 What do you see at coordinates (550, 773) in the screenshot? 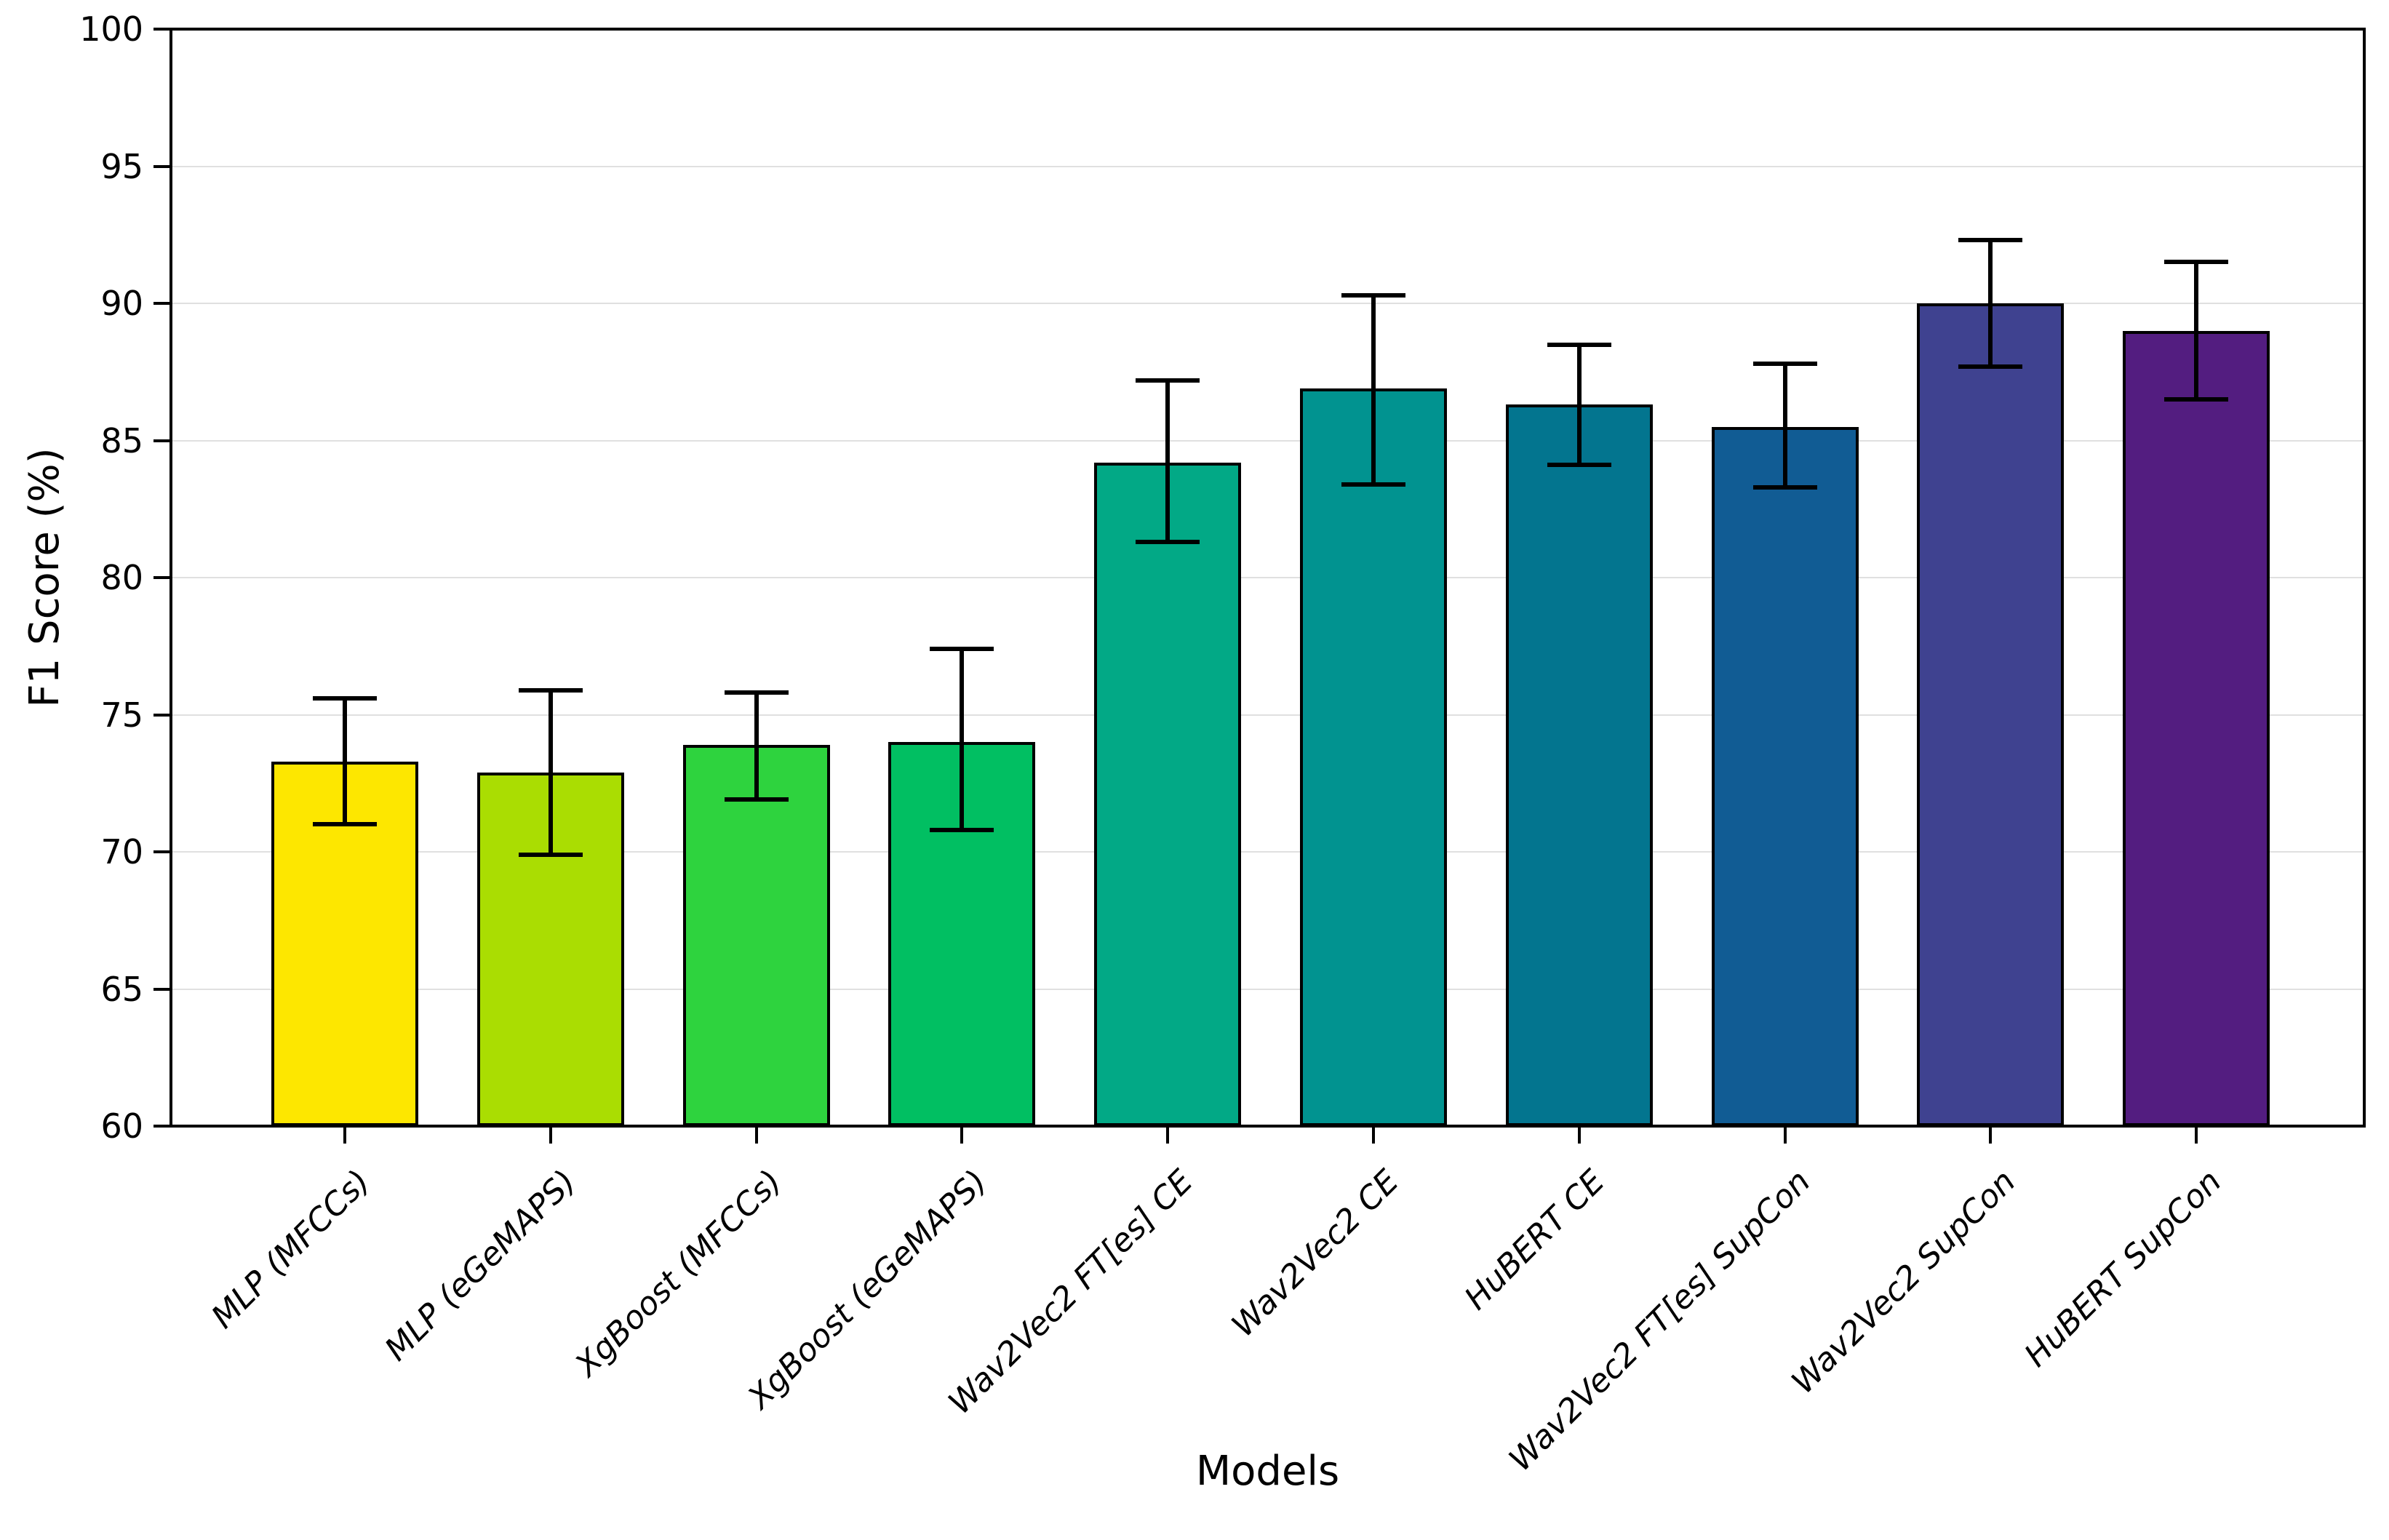
I see `error-bar-line-mlp-egemaps` at bounding box center [550, 773].